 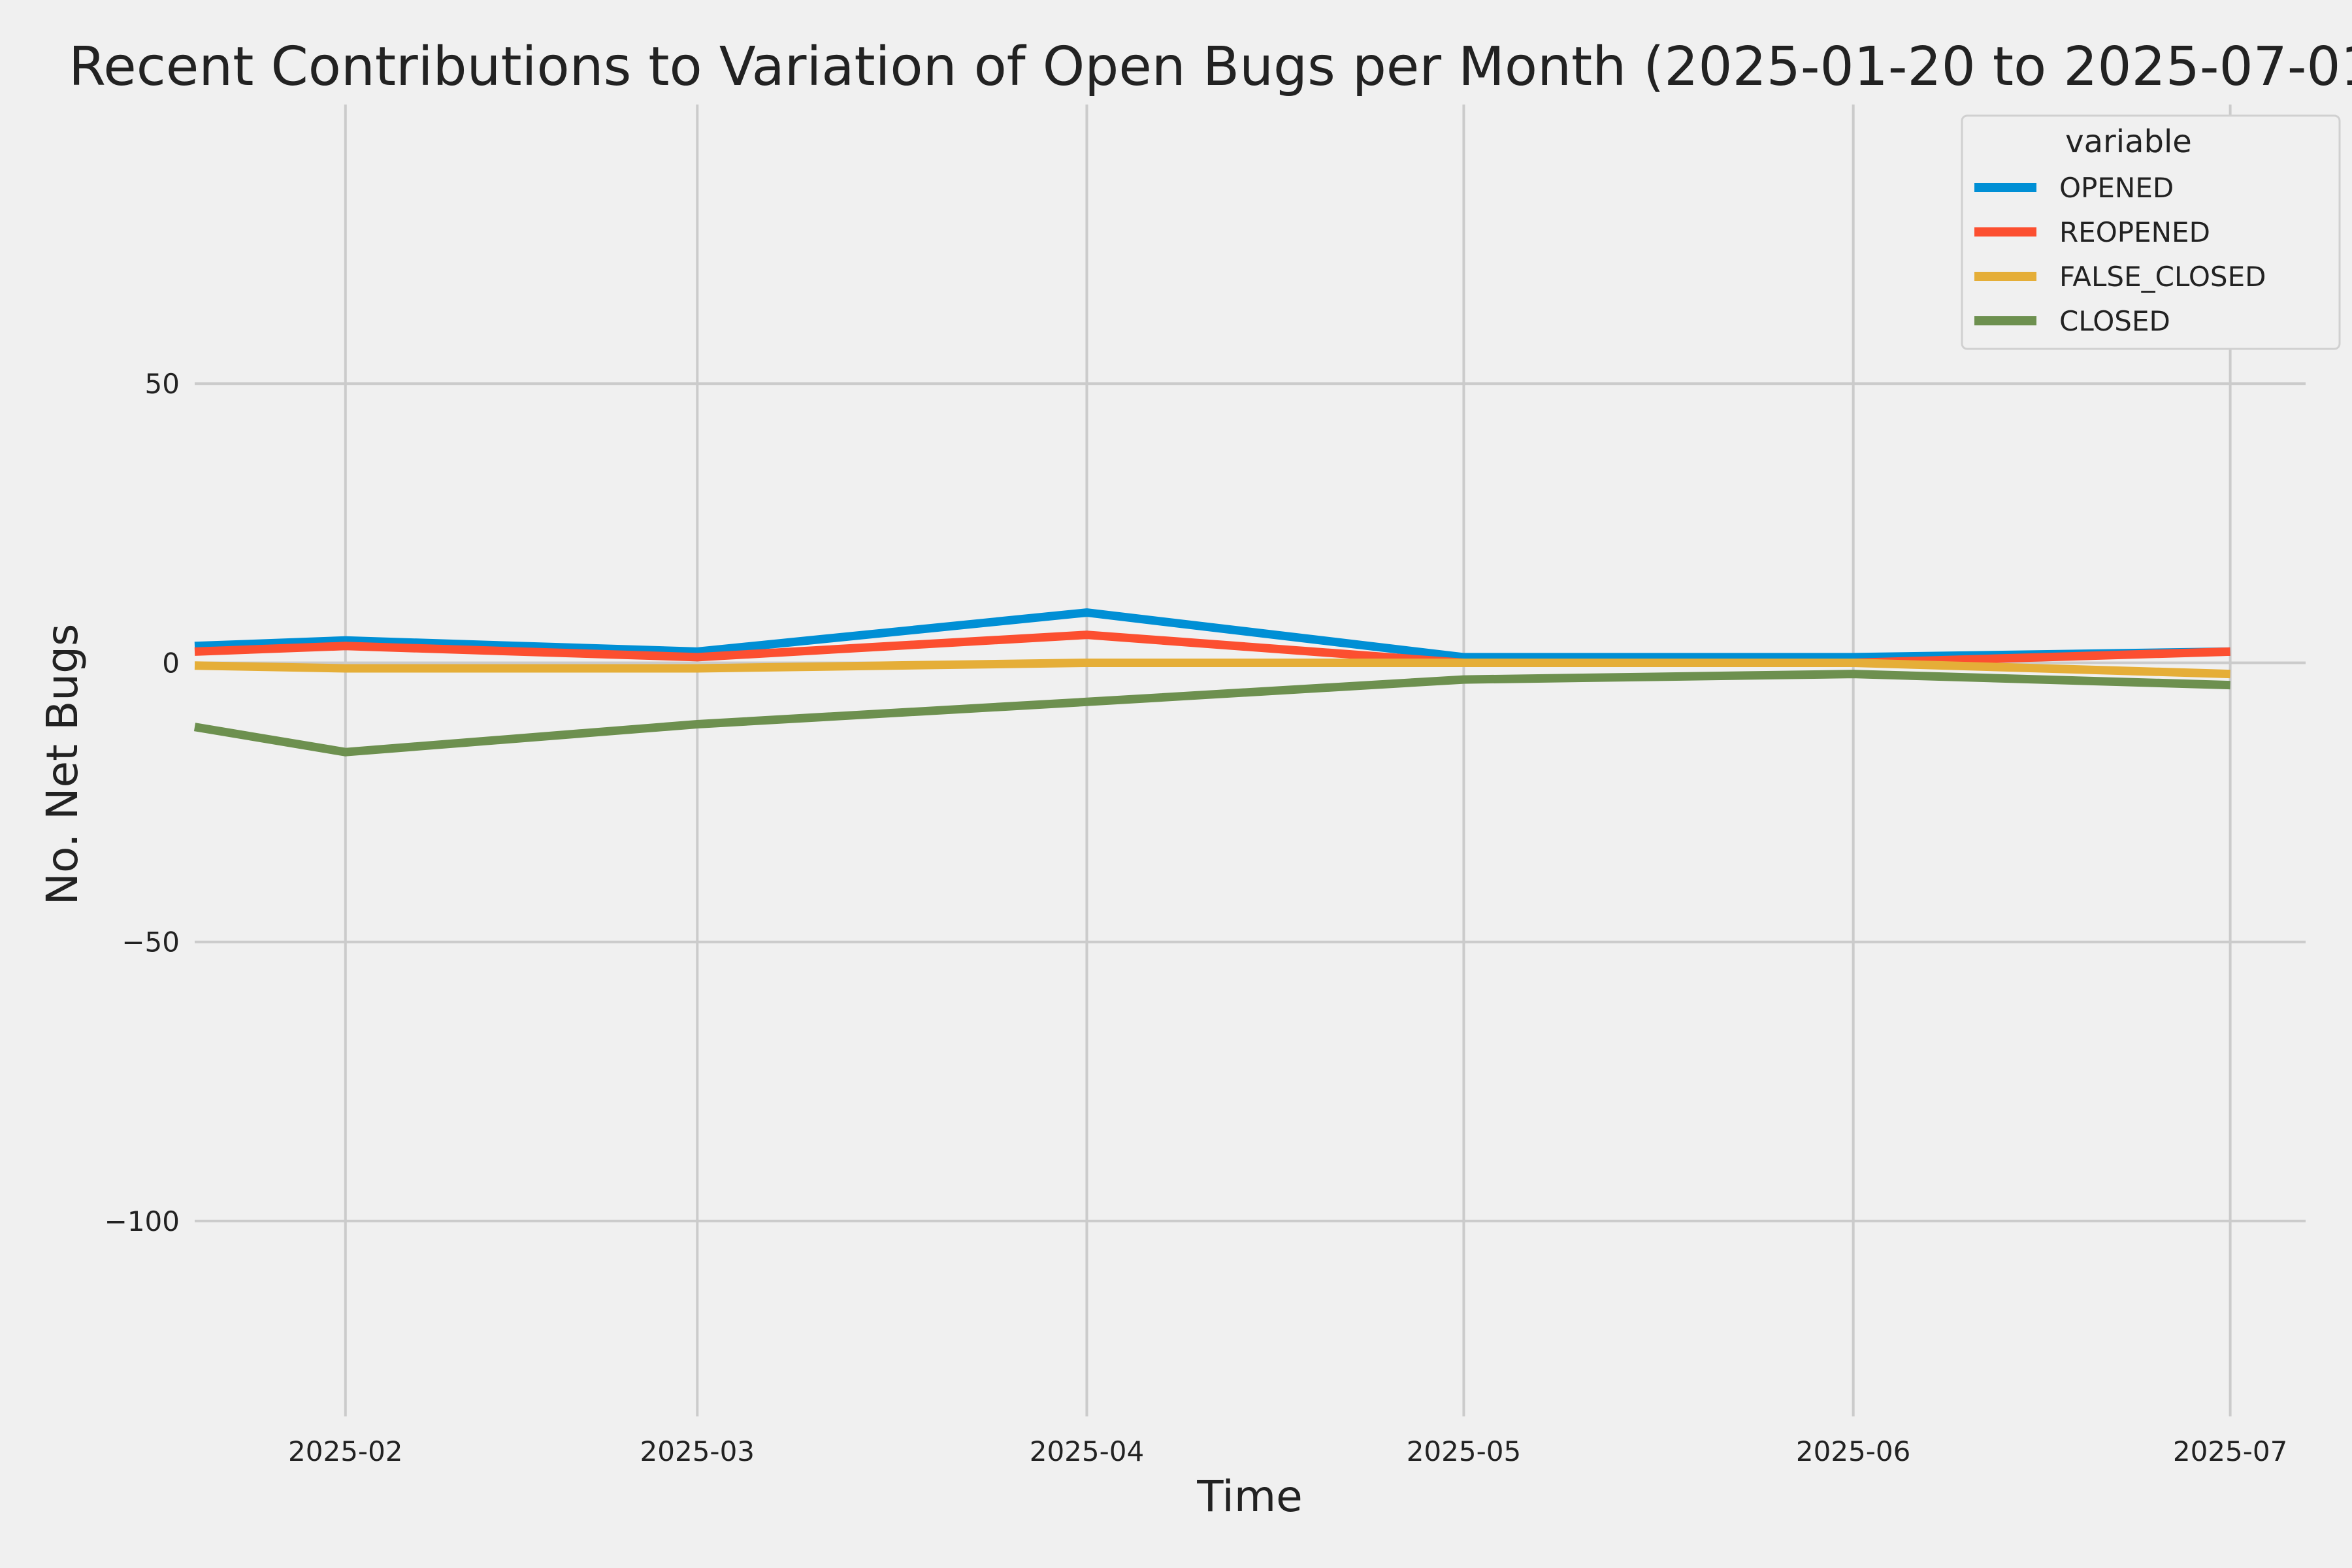 I want to click on legend-label: CLOSED, so click(x=2114, y=321).